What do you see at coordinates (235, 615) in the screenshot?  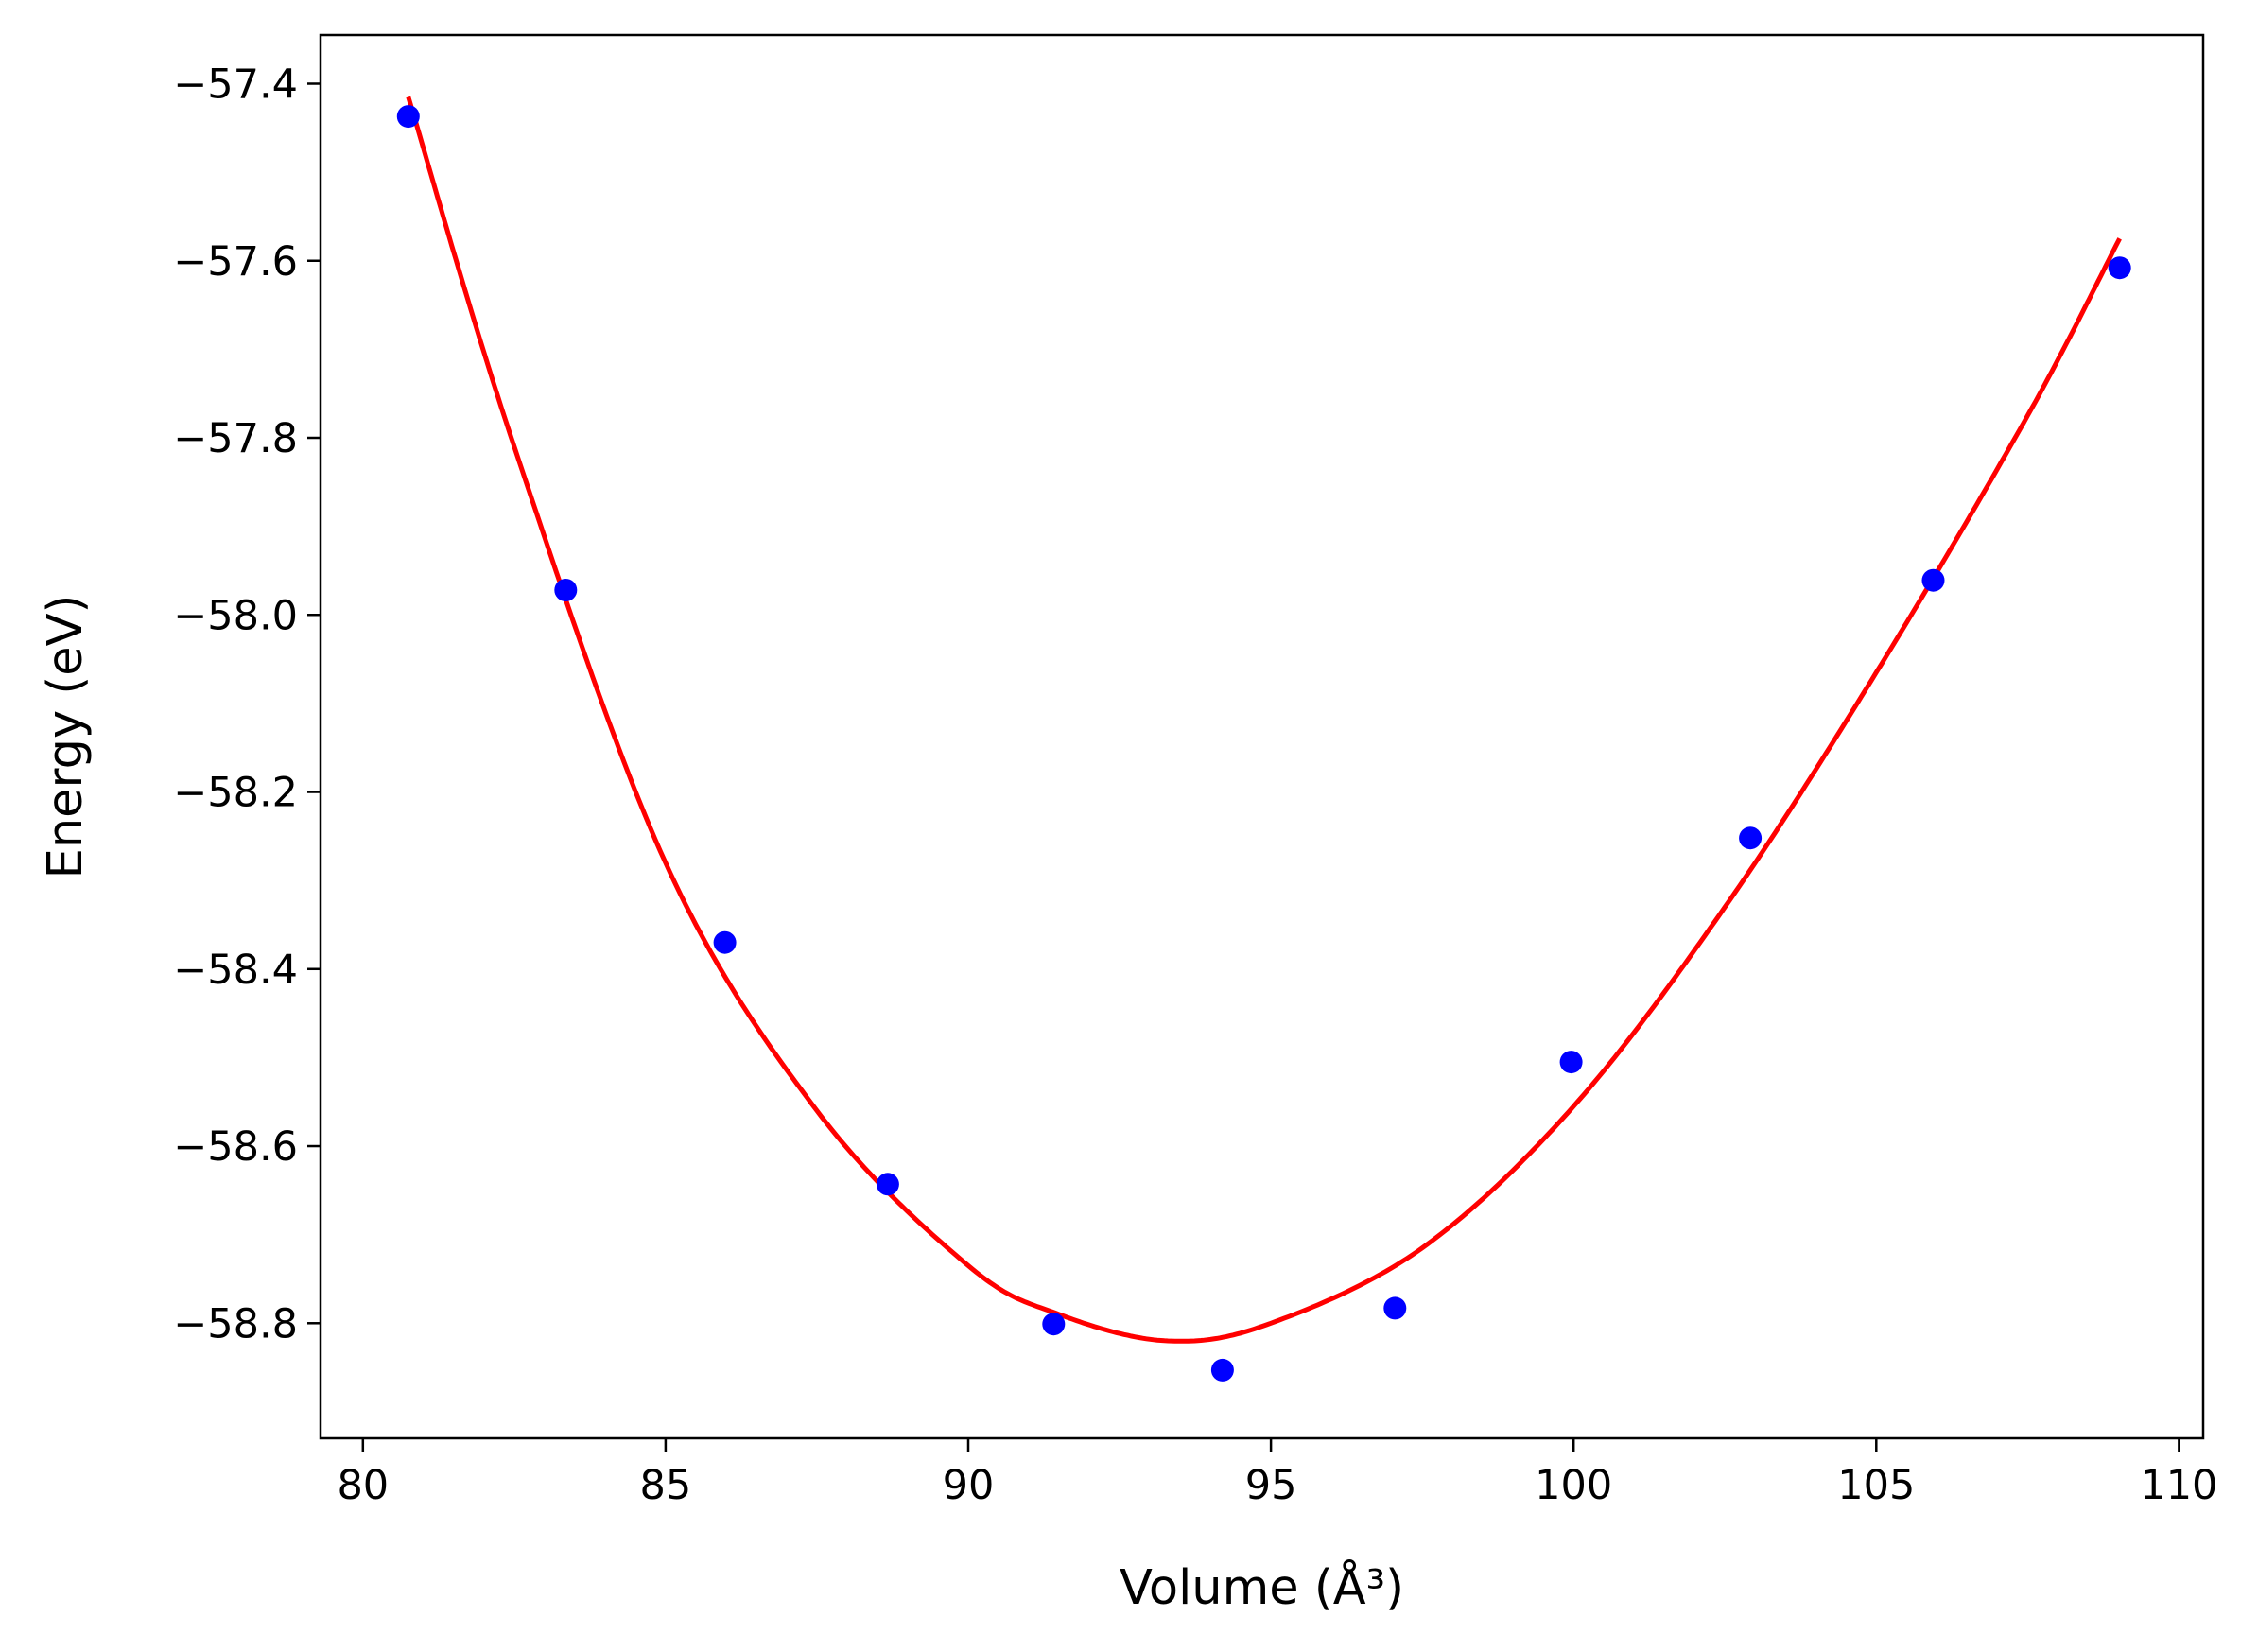 I see `y-tick-label: −58.0` at bounding box center [235, 615].